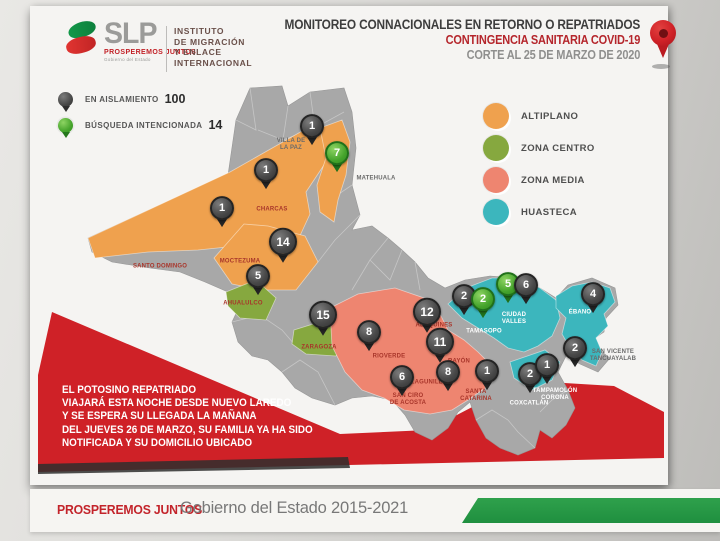 The image size is (720, 541). I want to click on banner-line-3: Y SE ESPERA SU LLEGADA LA MAÑANA, so click(159, 416).